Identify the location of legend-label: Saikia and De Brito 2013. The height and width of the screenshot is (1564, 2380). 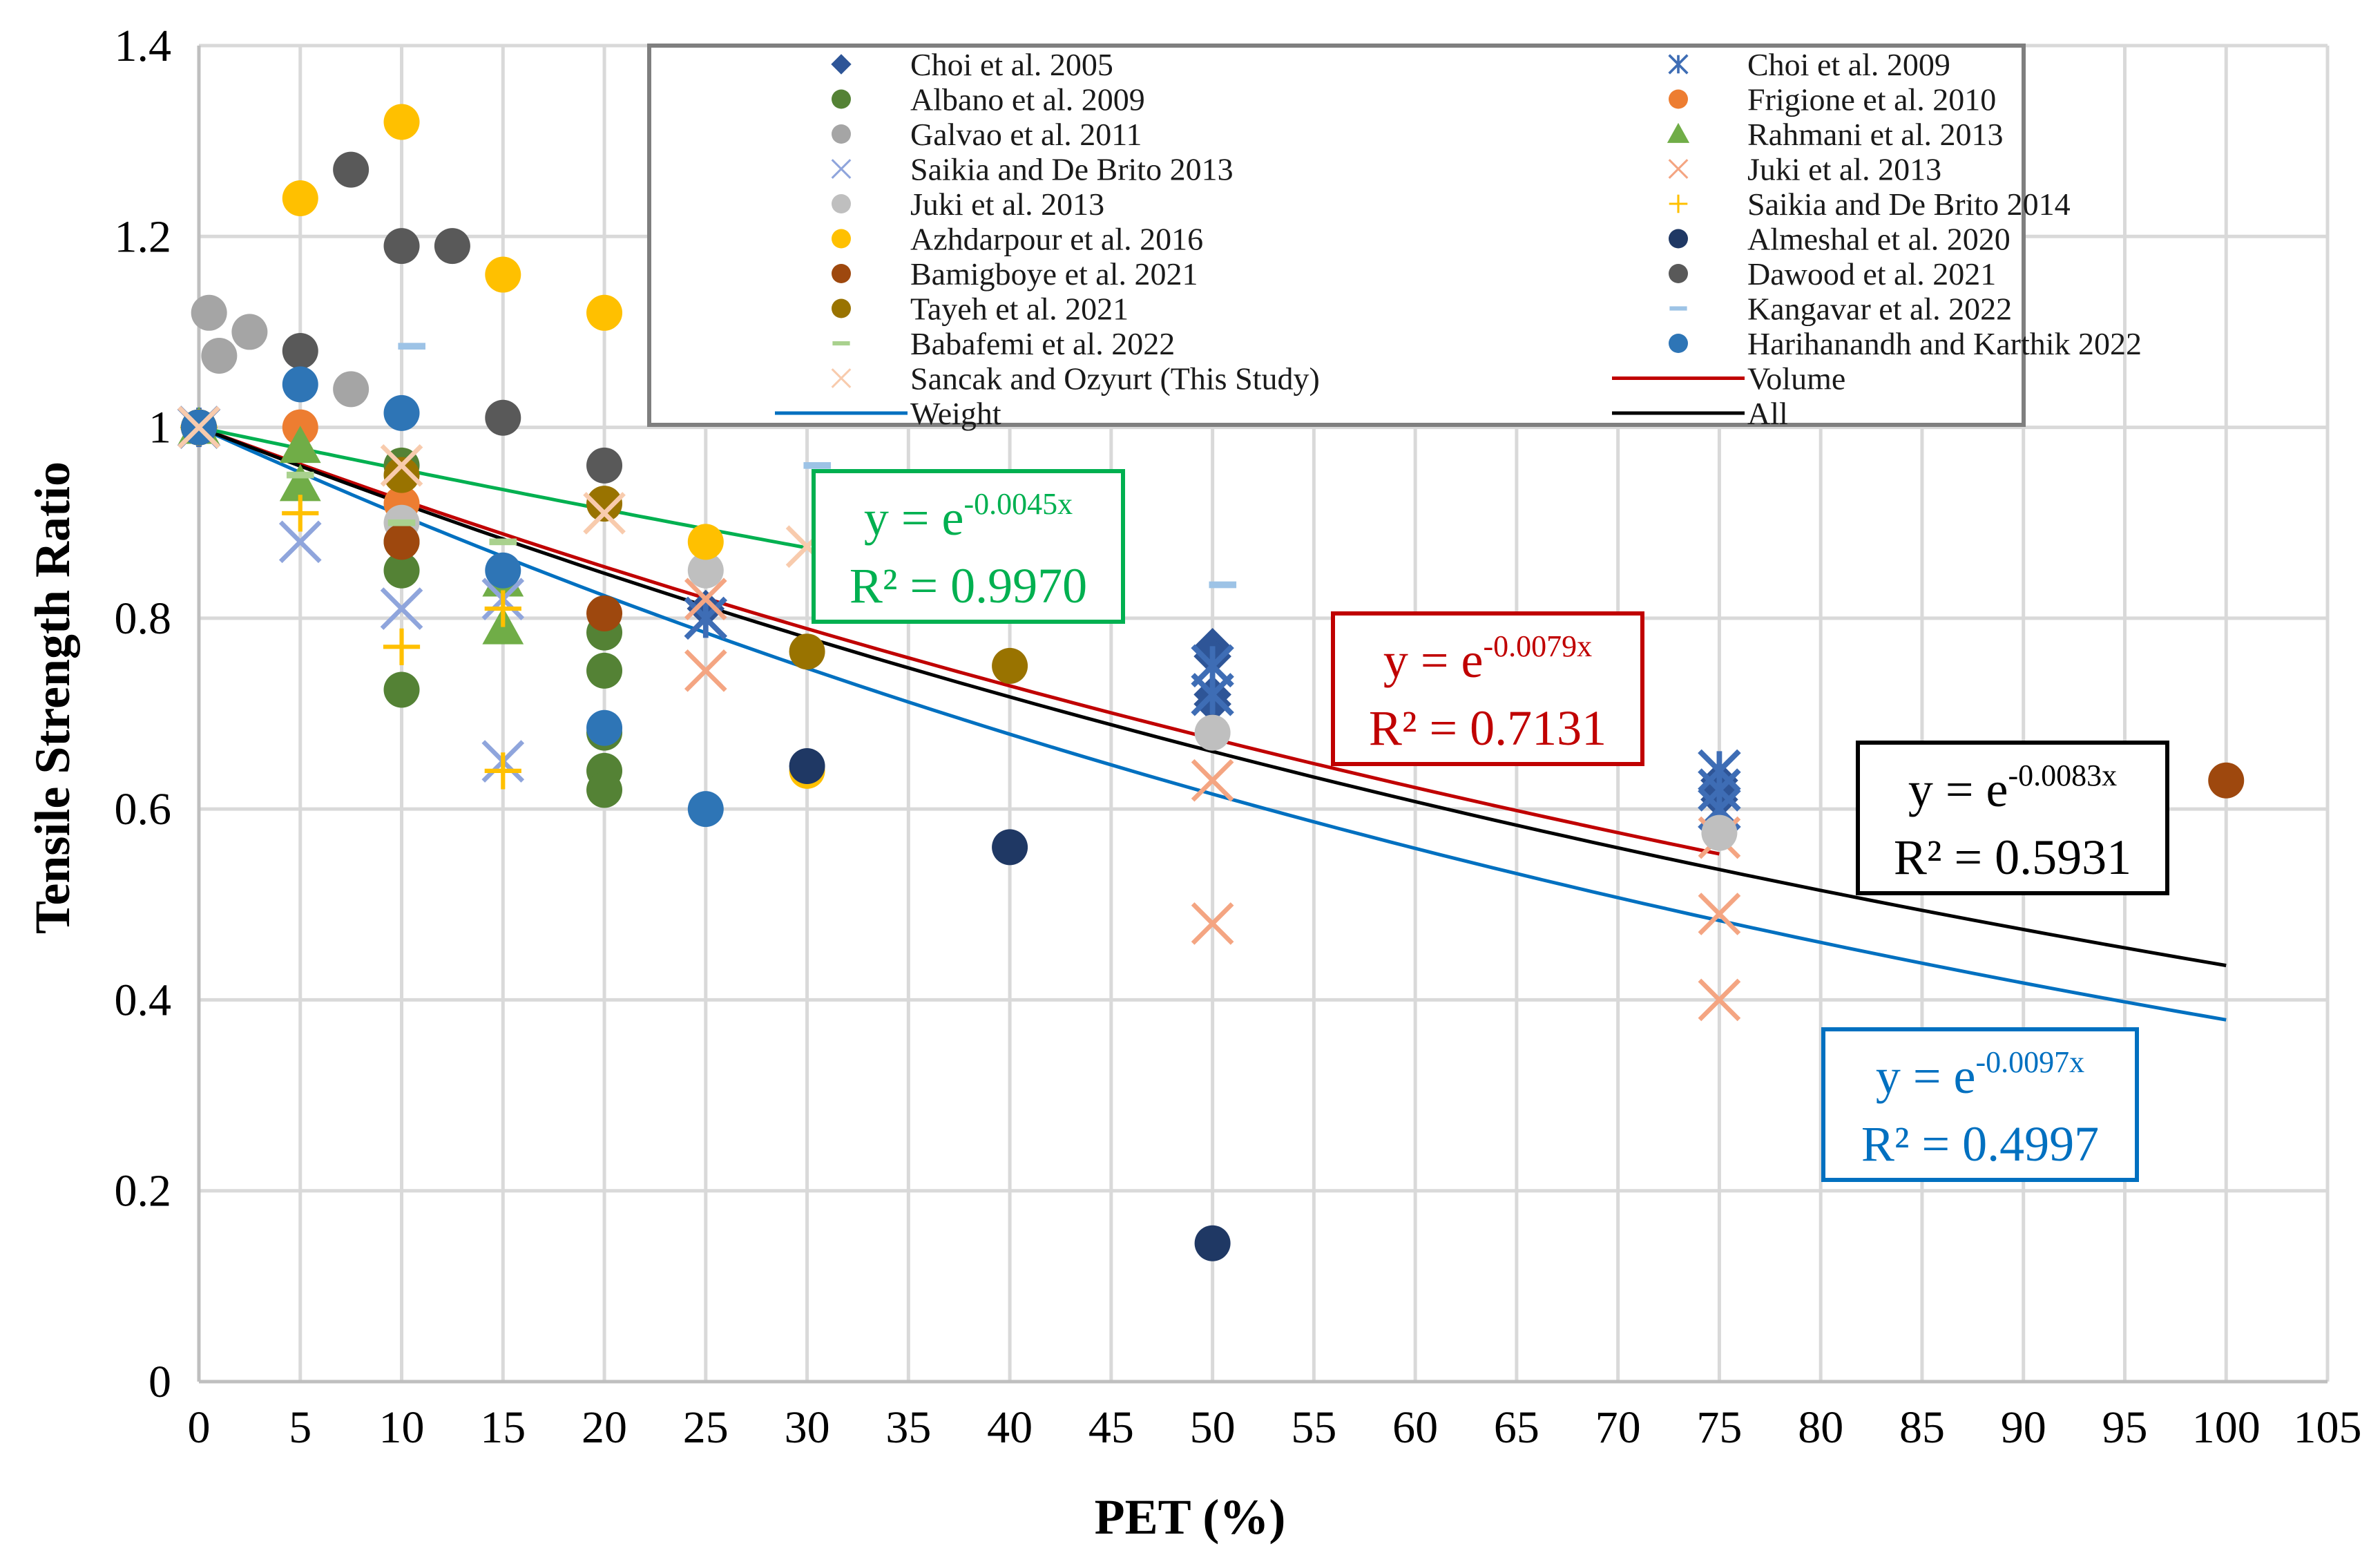
(1072, 170).